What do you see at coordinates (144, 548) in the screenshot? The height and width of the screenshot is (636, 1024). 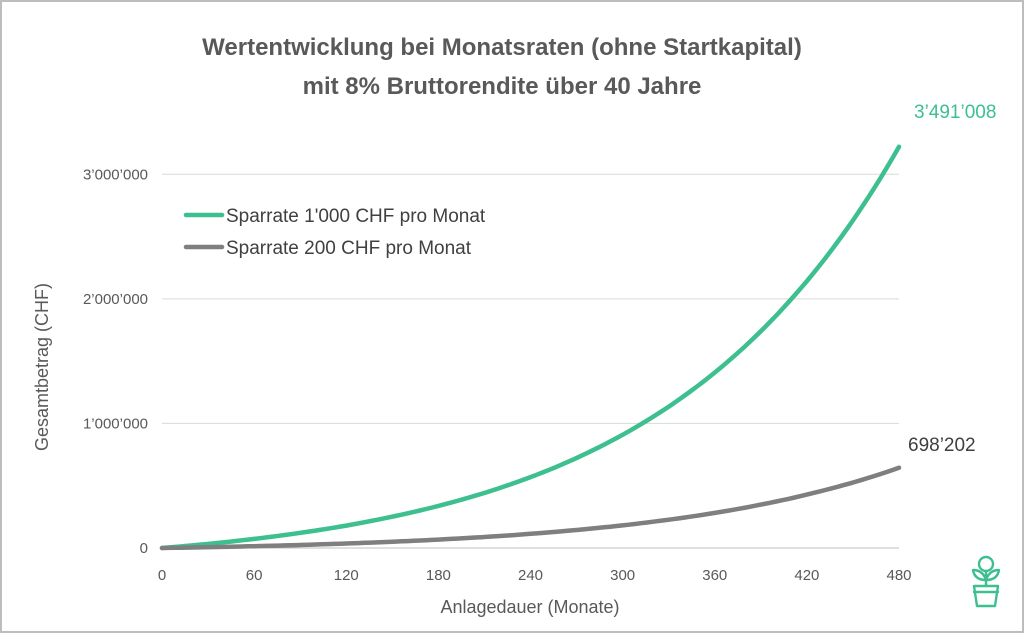 I see `y-tick-label: 0` at bounding box center [144, 548].